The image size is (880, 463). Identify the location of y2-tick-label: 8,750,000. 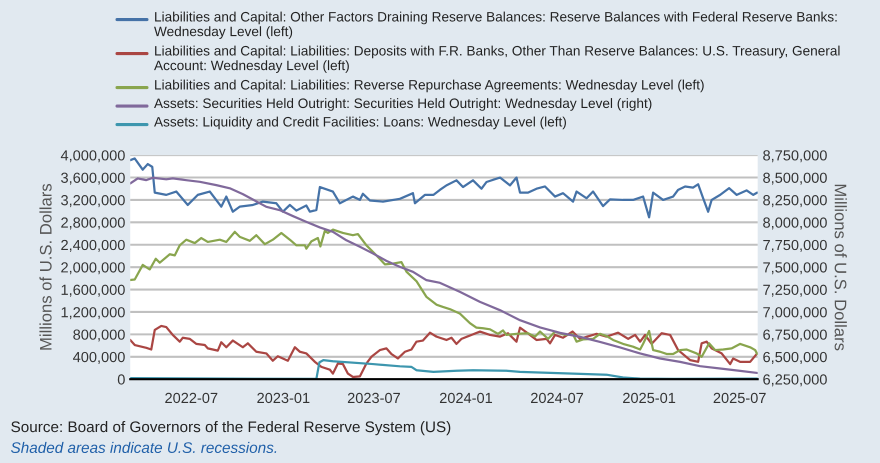
(795, 156).